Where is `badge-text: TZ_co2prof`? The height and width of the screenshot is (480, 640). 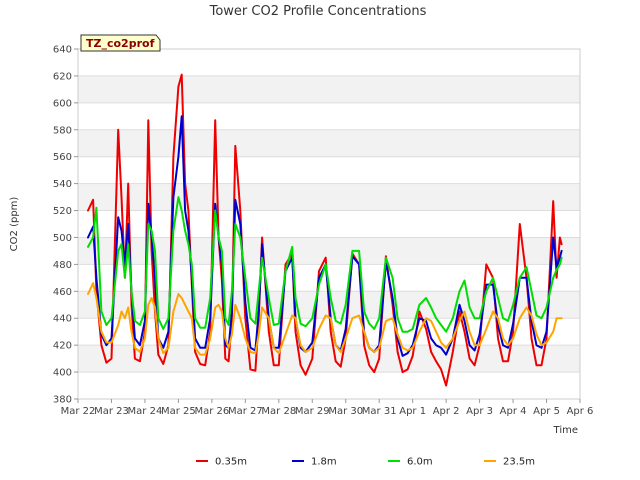 badge-text: TZ_co2prof is located at coordinates (120, 43).